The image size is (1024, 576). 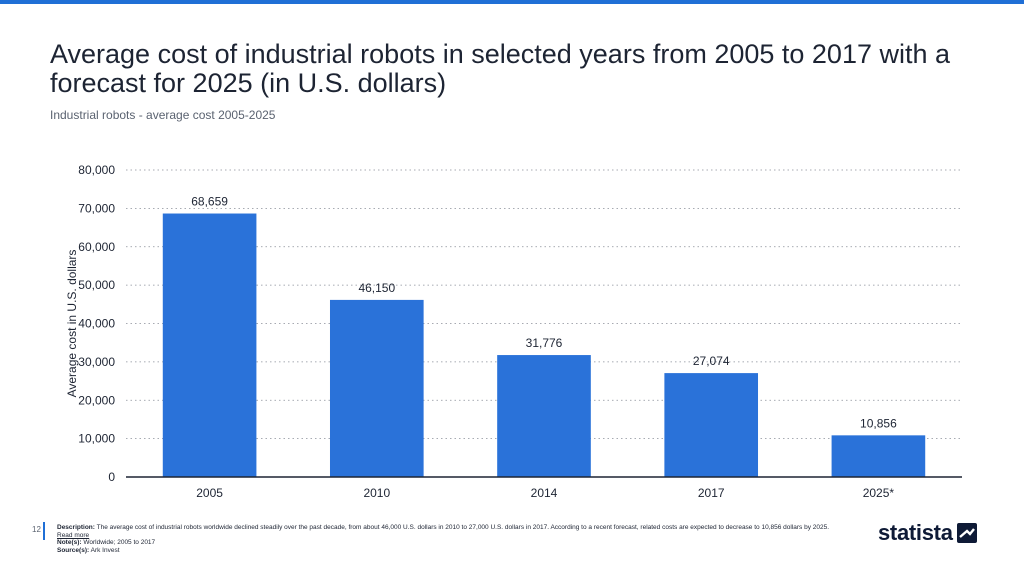 What do you see at coordinates (119, 543) in the screenshot?
I see `notes-text: Worldwide; 2005 to 2017` at bounding box center [119, 543].